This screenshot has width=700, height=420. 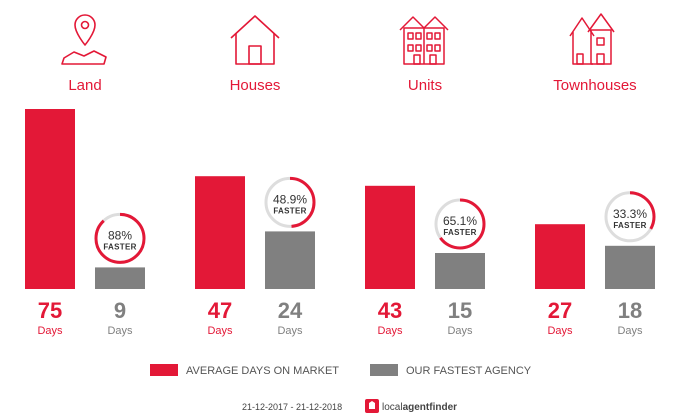 What do you see at coordinates (560, 256) in the screenshot?
I see `bar-market-townhouses` at bounding box center [560, 256].